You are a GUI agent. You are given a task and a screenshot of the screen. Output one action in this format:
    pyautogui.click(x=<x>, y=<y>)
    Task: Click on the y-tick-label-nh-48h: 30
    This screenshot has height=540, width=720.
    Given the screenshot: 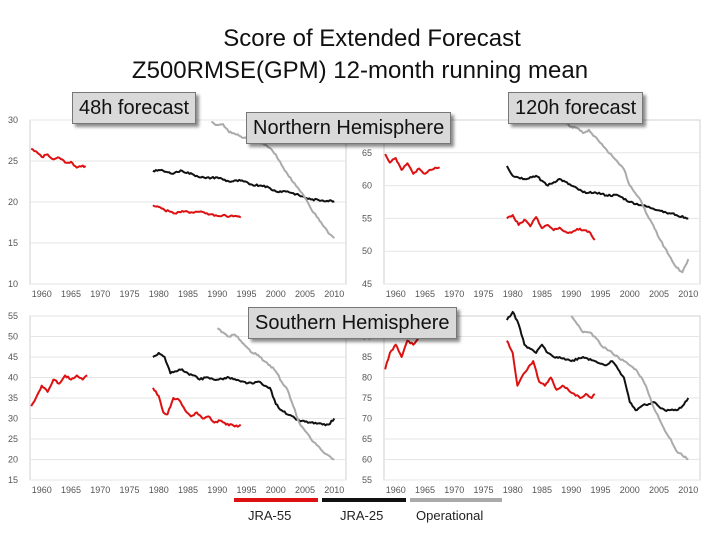 What is the action you would take?
    pyautogui.click(x=13, y=120)
    